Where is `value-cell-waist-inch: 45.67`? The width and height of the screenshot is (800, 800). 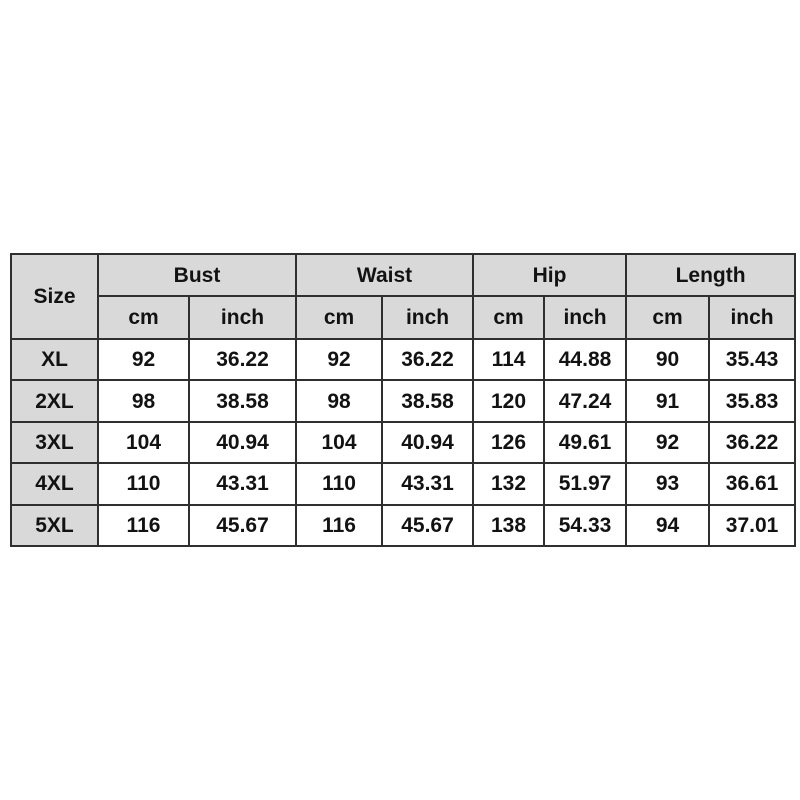
value-cell-waist-inch: 45.67 is located at coordinates (428, 525).